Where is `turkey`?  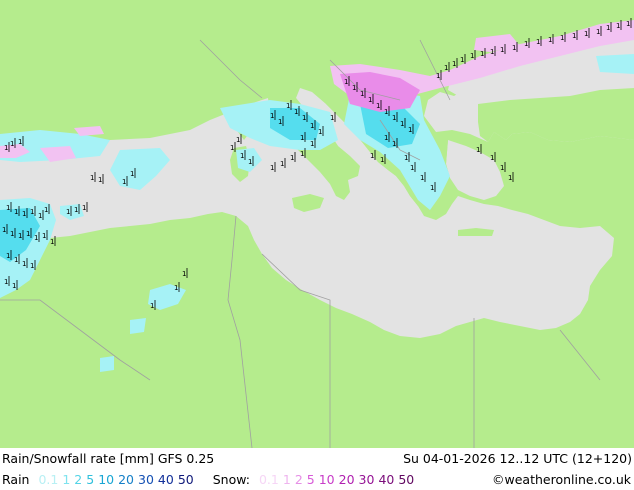 turkey is located at coordinates (556, 115).